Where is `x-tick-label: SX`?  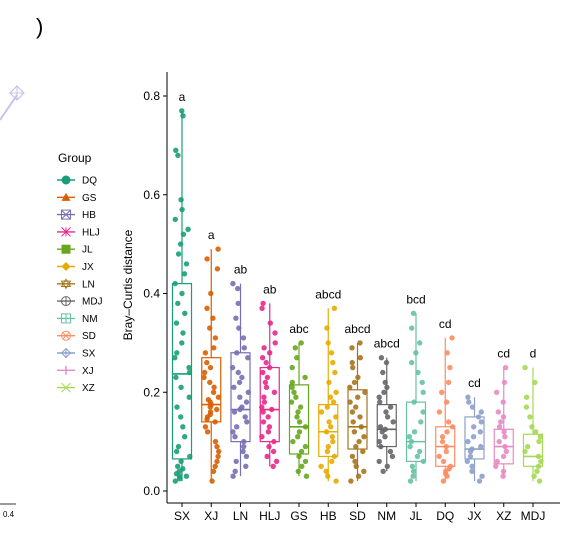 x-tick-label: SX is located at coordinates (182, 516).